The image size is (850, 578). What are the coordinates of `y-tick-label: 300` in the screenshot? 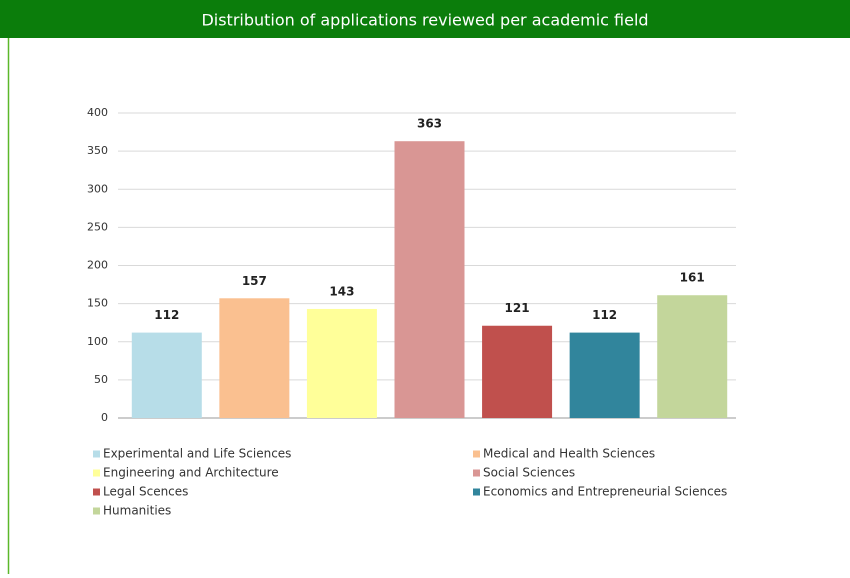 It's located at (97, 188).